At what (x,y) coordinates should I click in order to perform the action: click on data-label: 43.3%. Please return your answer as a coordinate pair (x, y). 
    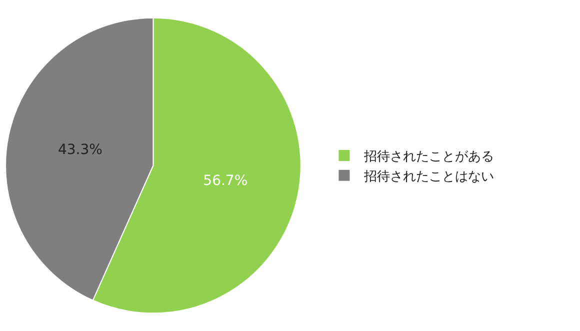
    Looking at the image, I should click on (80, 150).